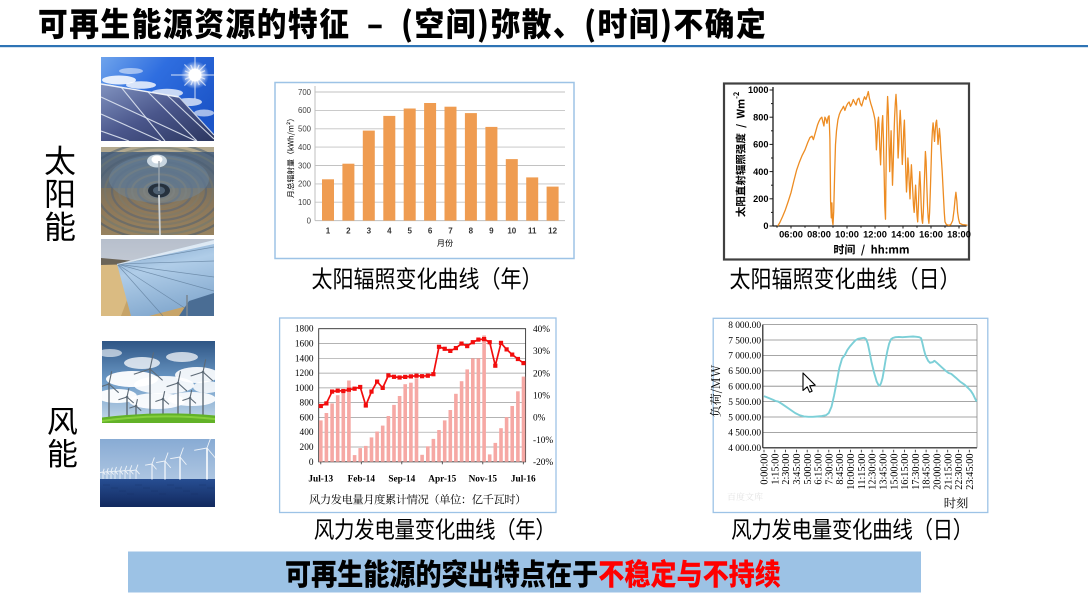 The image size is (1088, 611). I want to click on svg-text: 11, so click(532, 231).